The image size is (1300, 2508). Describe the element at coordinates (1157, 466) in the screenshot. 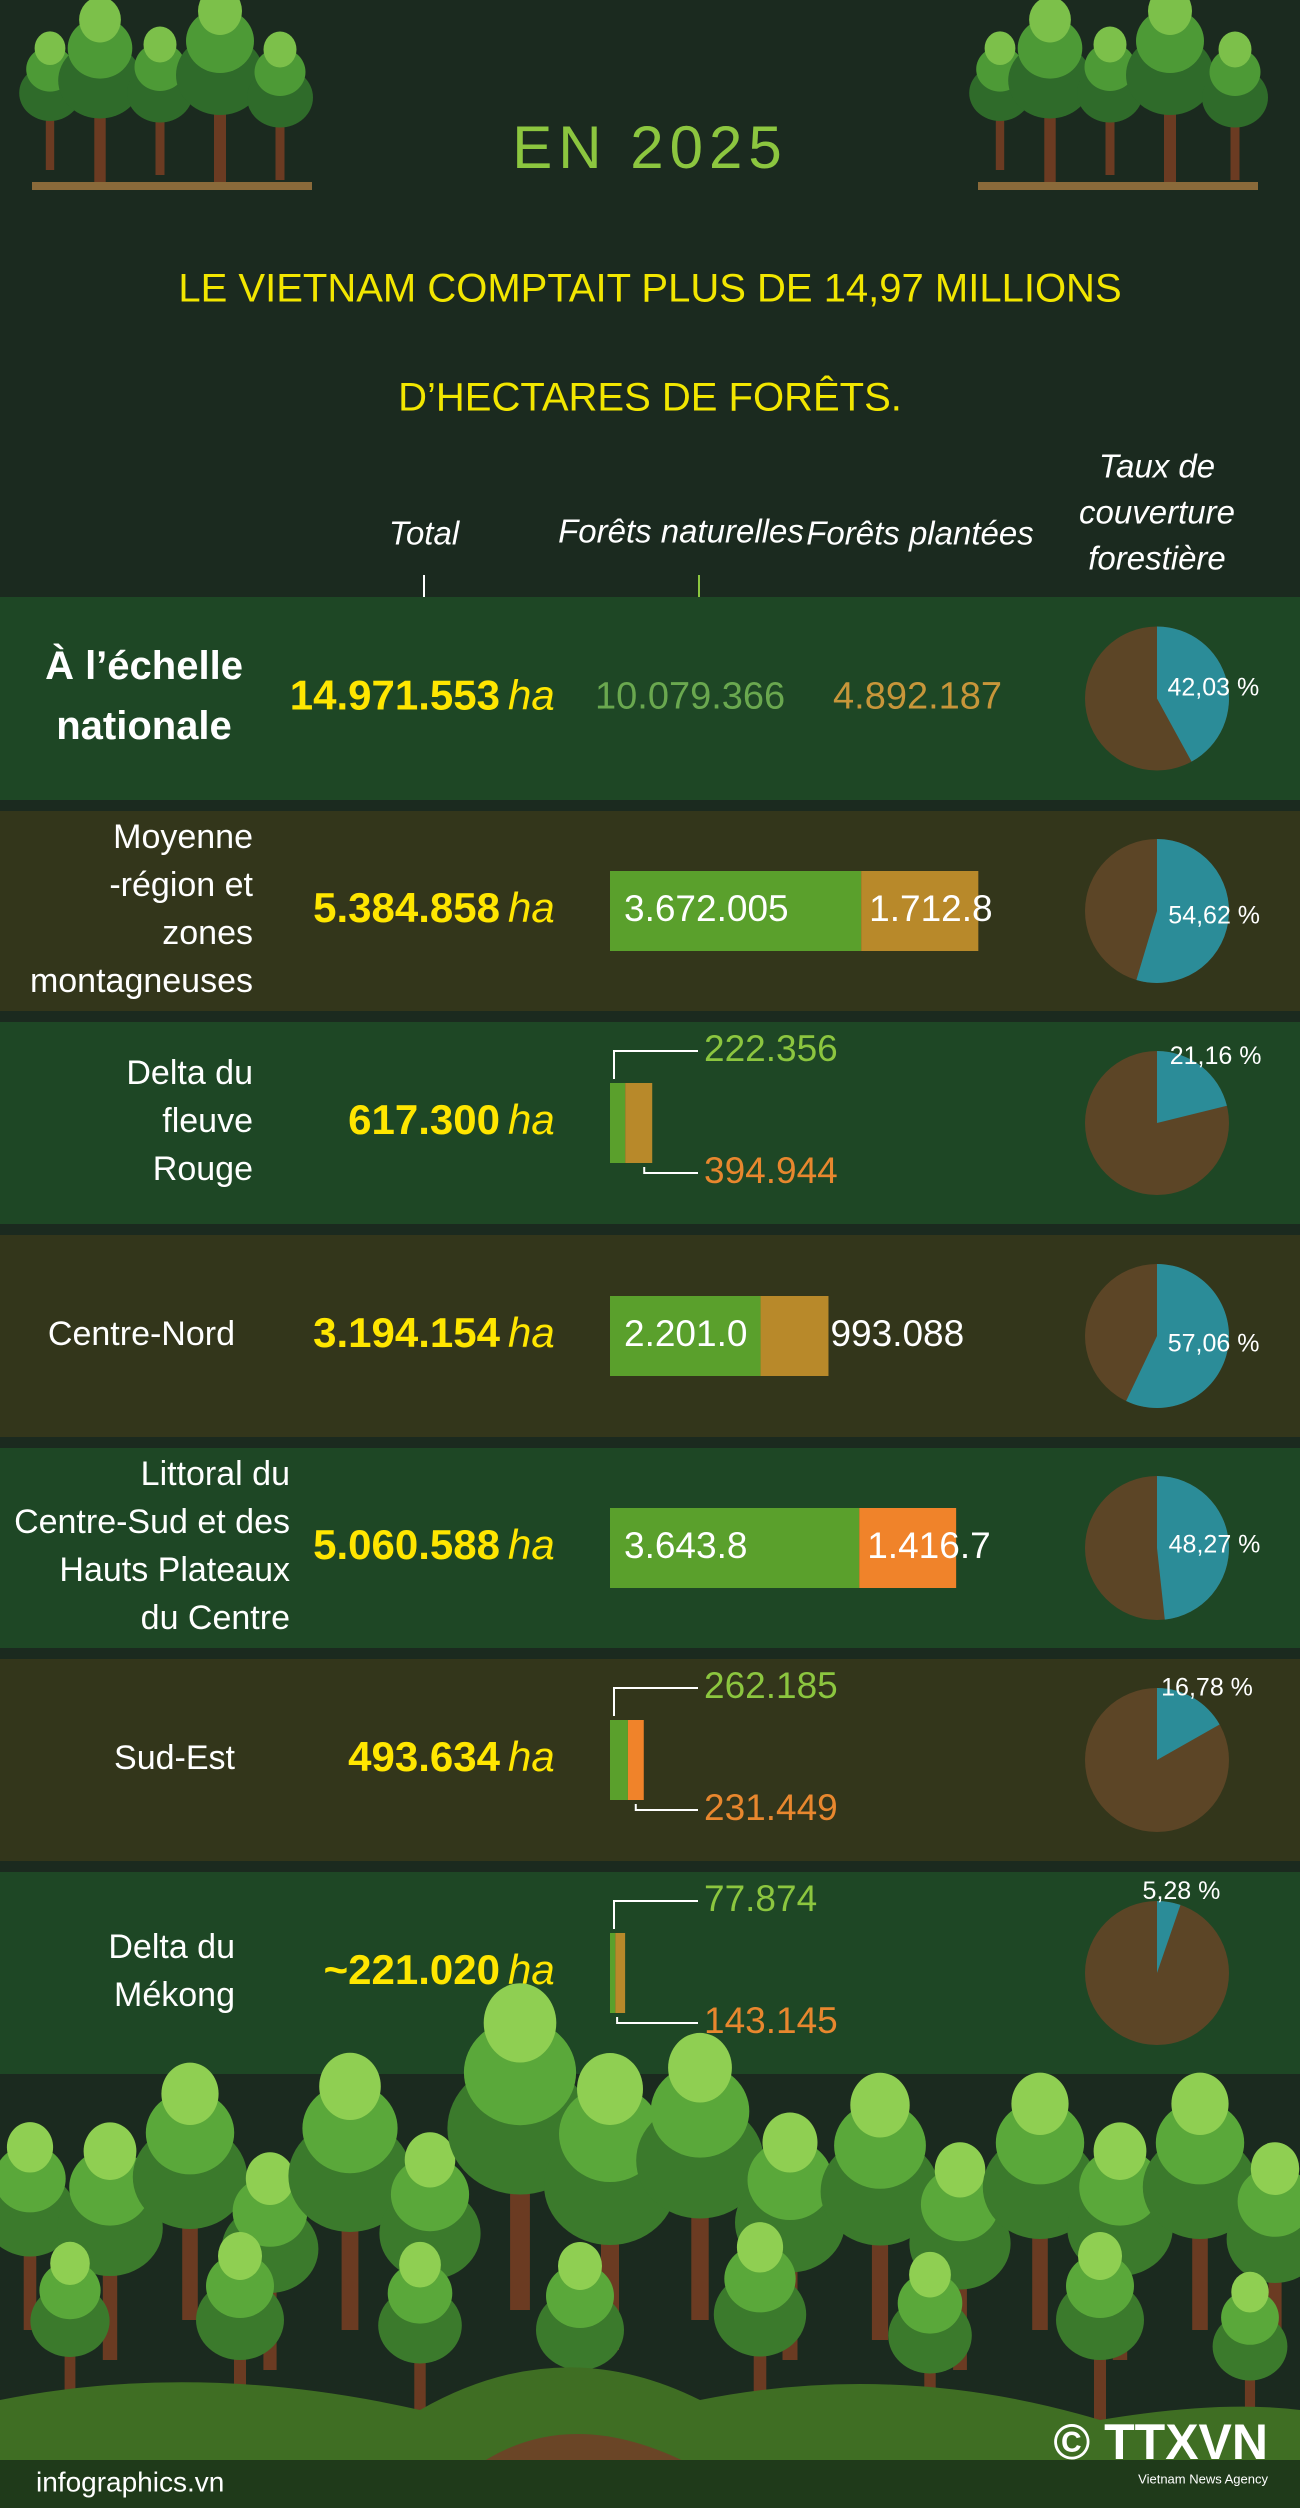

I see `column-header: Taux de` at that location.